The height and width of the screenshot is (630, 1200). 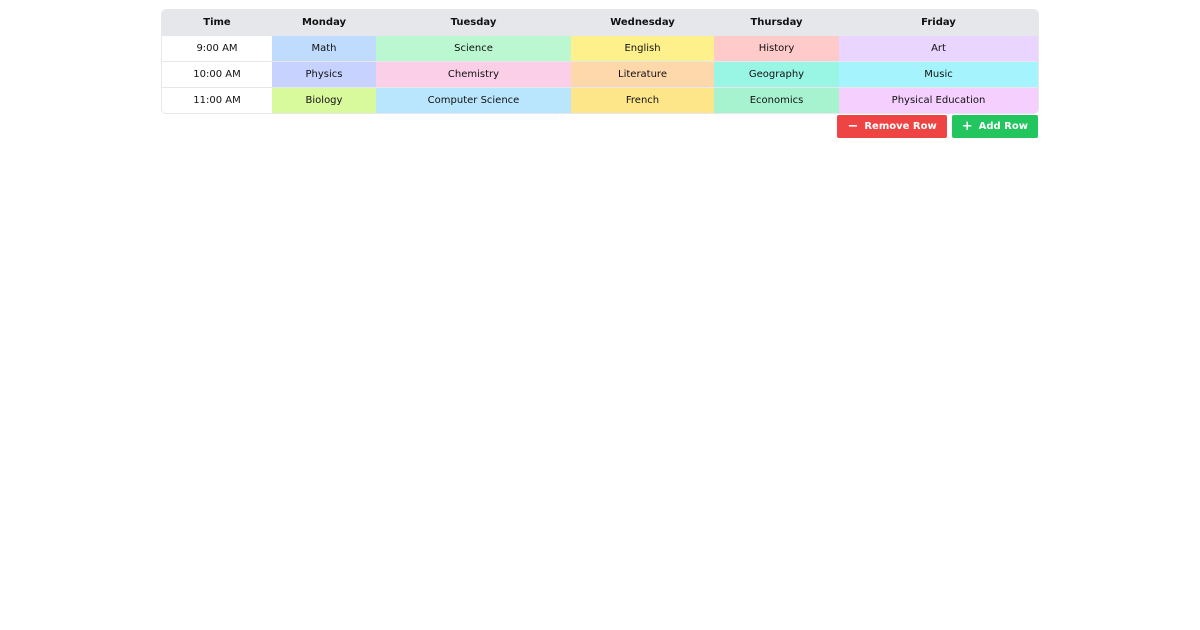 What do you see at coordinates (324, 100) in the screenshot?
I see `class-cell: Biology` at bounding box center [324, 100].